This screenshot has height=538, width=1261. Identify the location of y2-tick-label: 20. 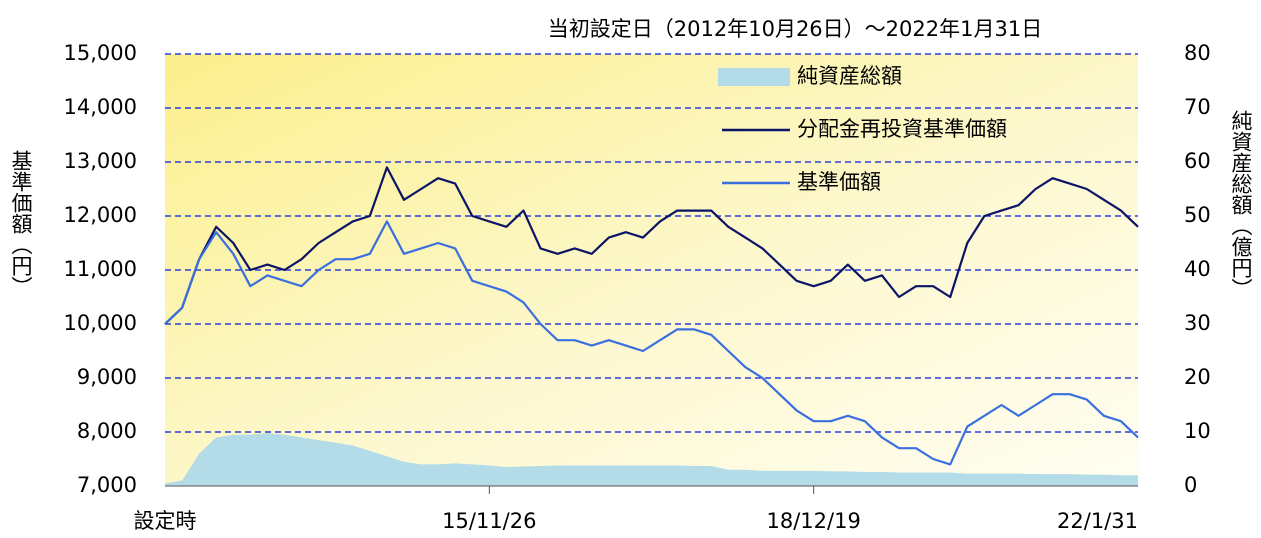
(1197, 377).